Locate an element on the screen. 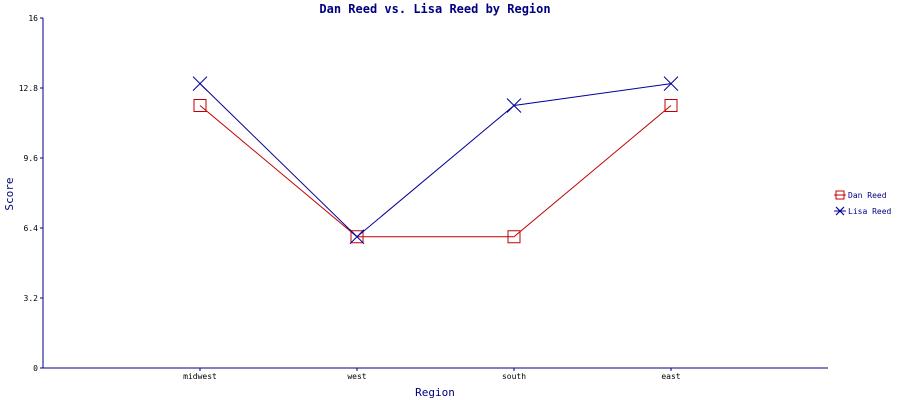 The image size is (900, 400). chart-title: Dan Reed vs. Lisa Reed by Region is located at coordinates (434, 9).